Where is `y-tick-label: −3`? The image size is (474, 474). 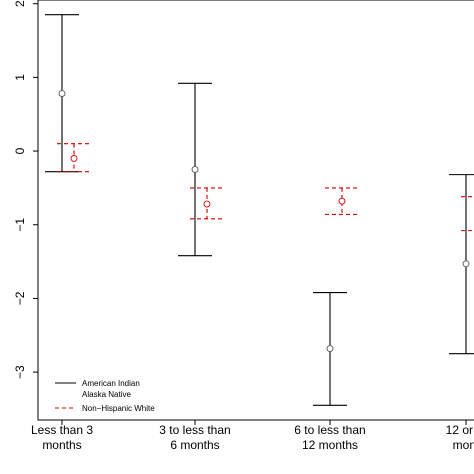 y-tick-label: −3 is located at coordinates (20, 372).